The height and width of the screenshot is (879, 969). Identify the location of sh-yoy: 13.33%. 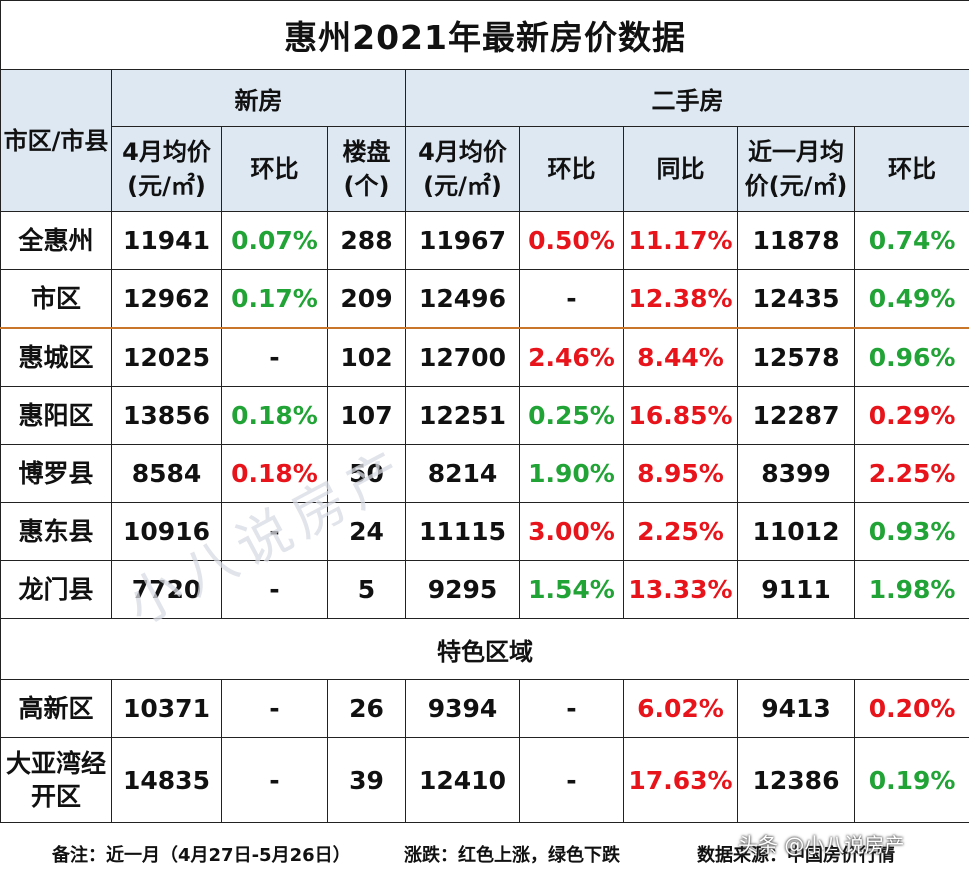
(680, 589).